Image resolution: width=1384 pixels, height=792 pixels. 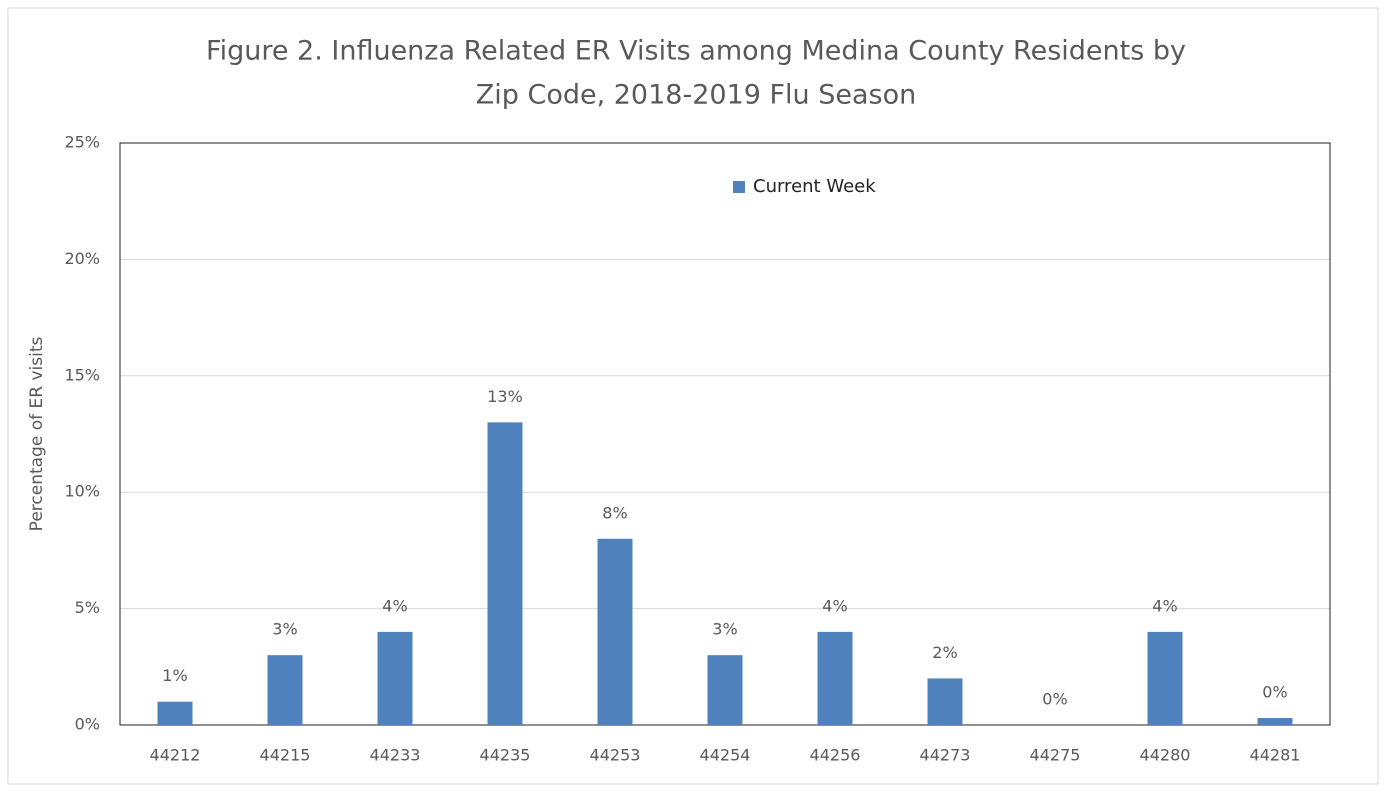 I want to click on y-tick-label: 15%, so click(x=82, y=374).